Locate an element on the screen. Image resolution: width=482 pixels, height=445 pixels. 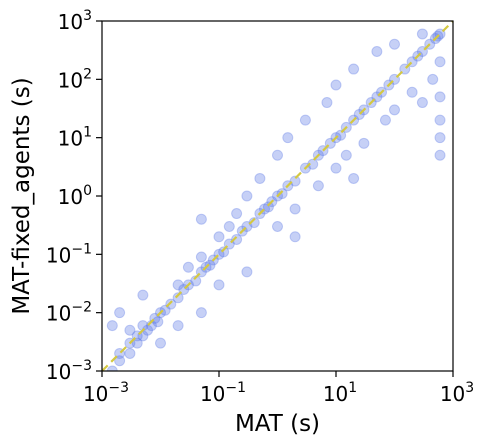
y-tick-label: 10⁰ is located at coordinates (75, 196).